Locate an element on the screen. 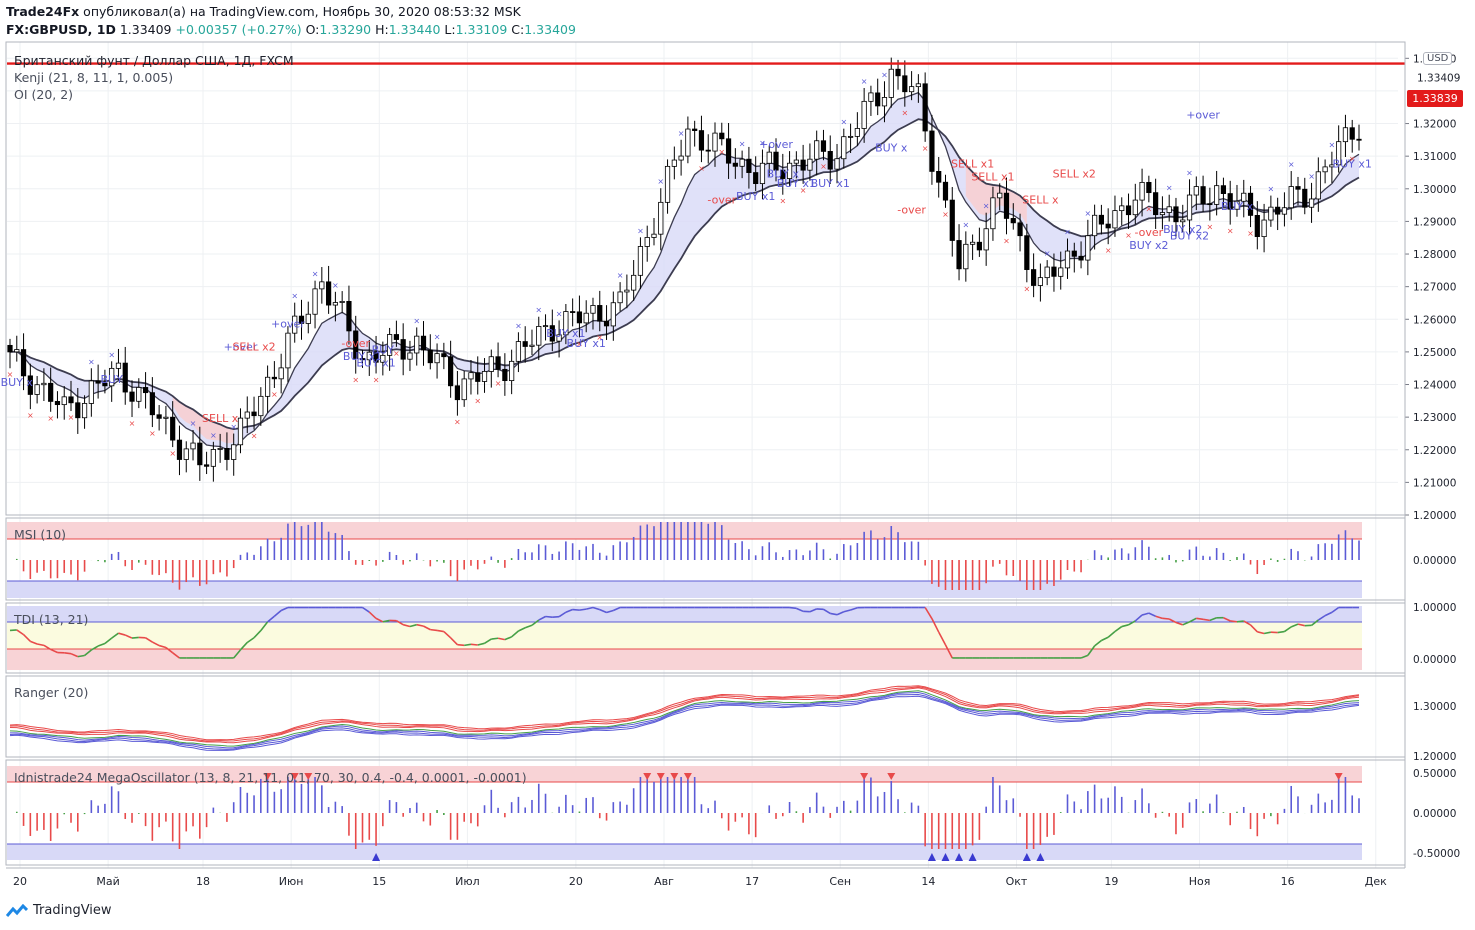  kenji-legend: Kenji (21, 8, 11, 1, 0.005) is located at coordinates (93, 77).